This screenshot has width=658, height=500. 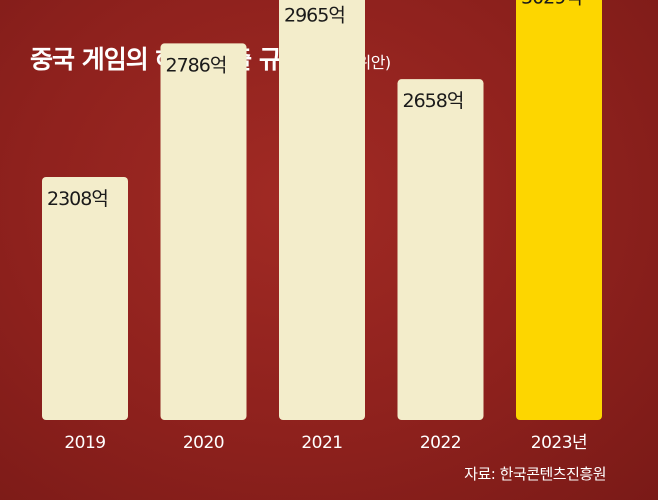 I want to click on x-tick-label: 2019, so click(x=84, y=443).